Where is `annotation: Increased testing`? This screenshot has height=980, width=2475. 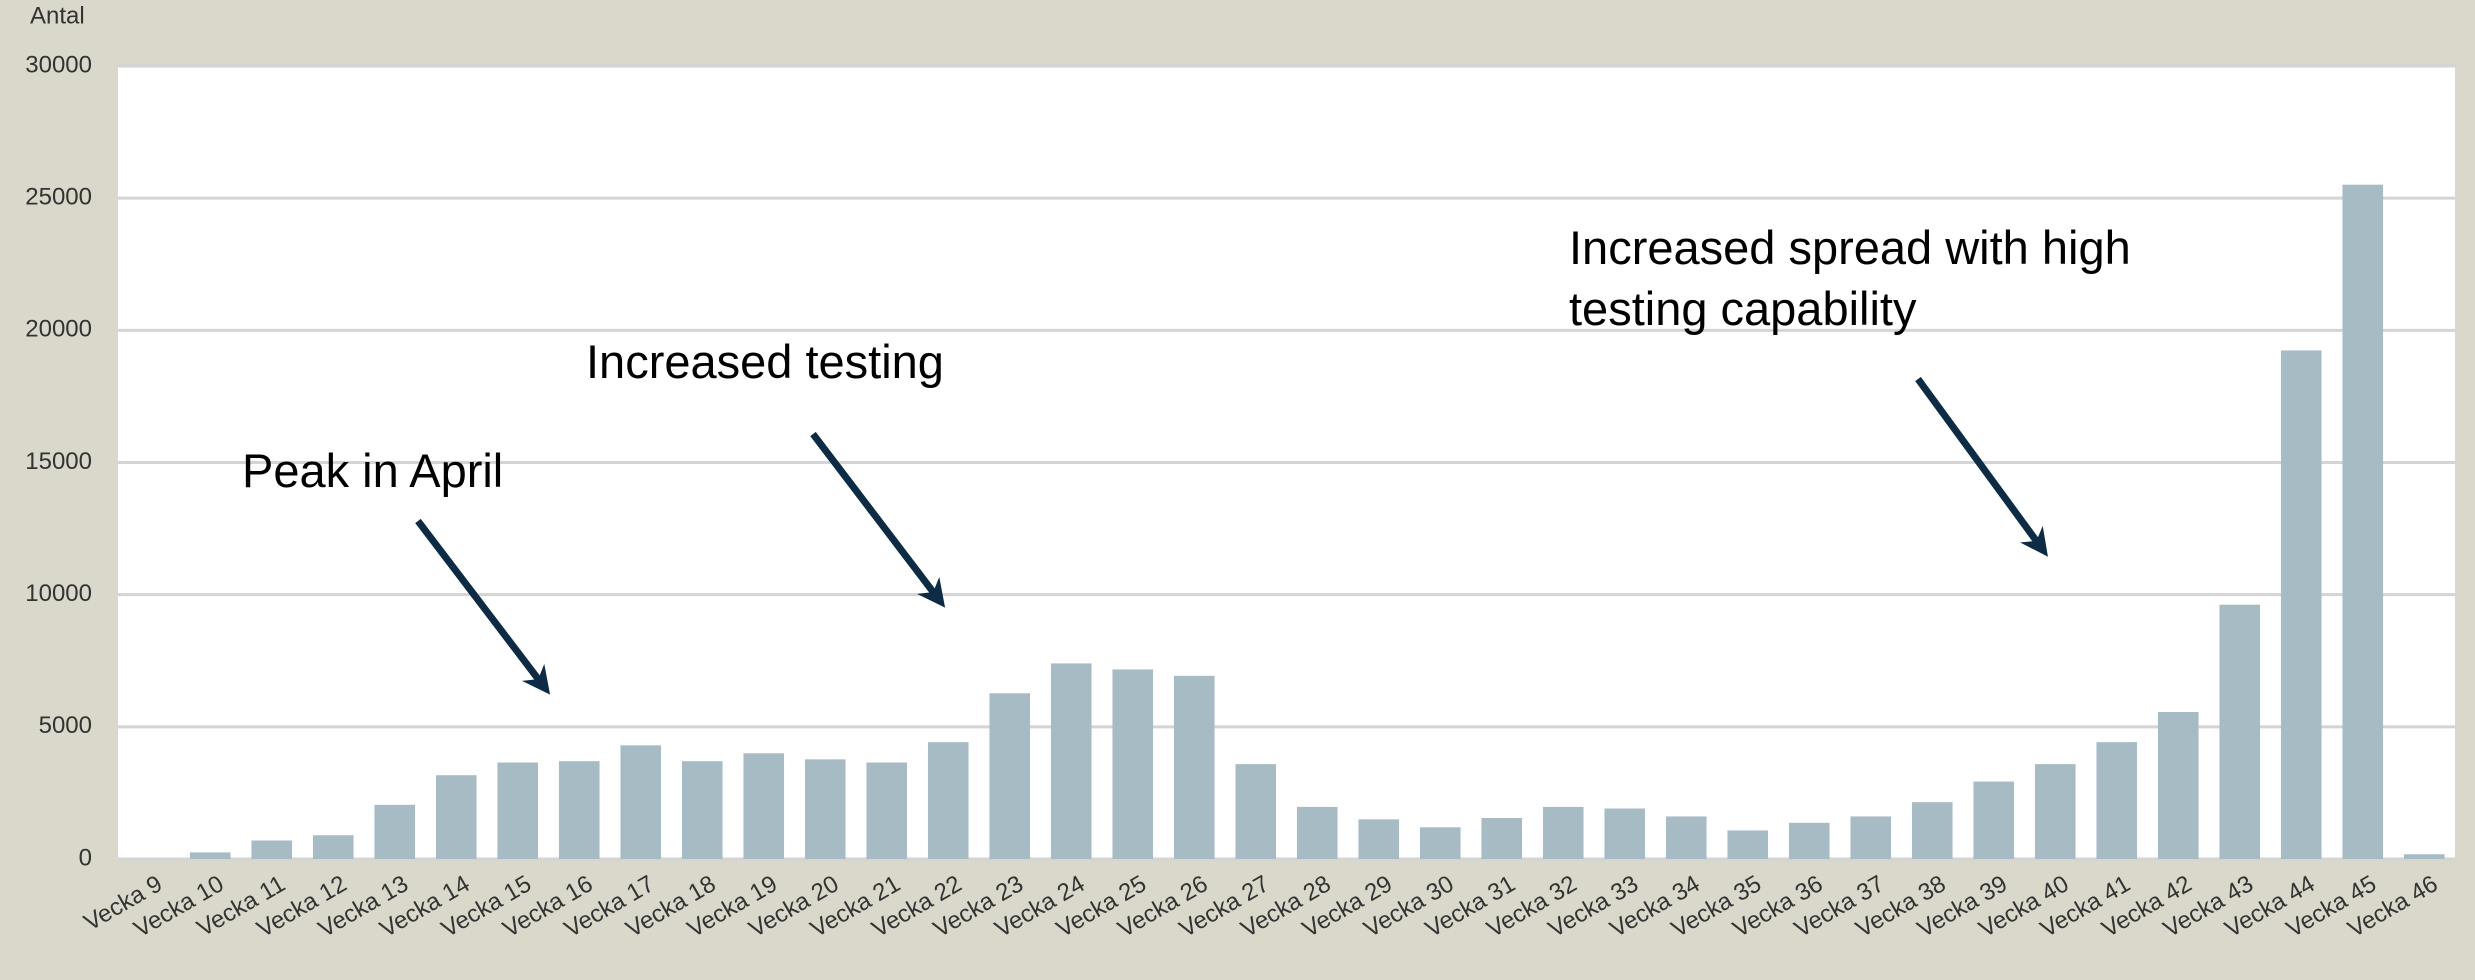
annotation: Increased testing is located at coordinates (765, 361).